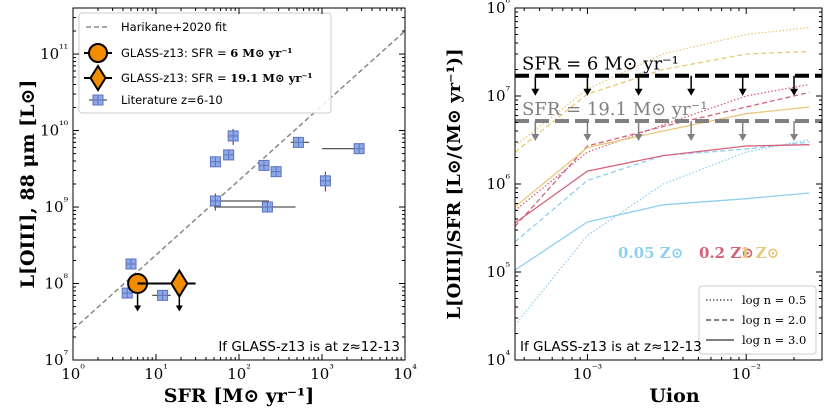  Describe the element at coordinates (309, 347) in the screenshot. I see `left-annotation: If GLASS-z13 is at z≈12-13` at that location.